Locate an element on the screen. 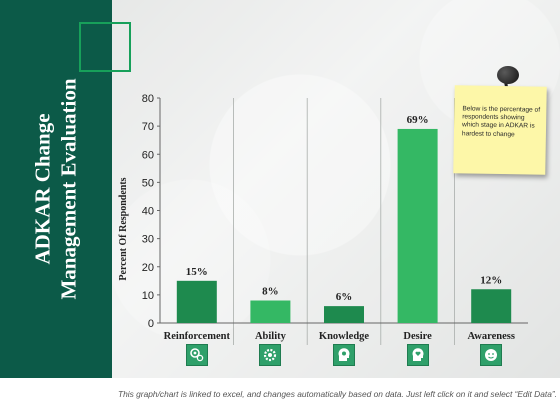  head-heart-icon is located at coordinates (417, 355).